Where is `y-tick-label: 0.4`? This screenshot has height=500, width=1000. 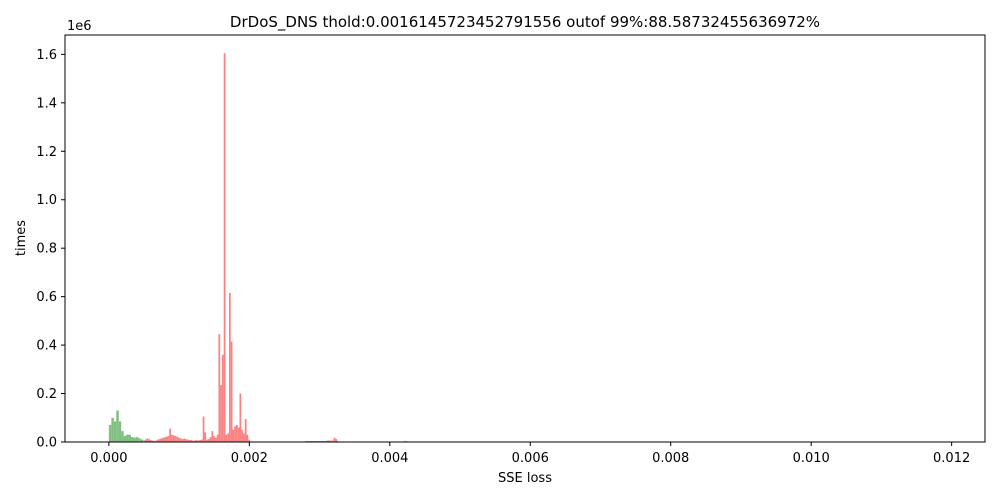
y-tick-label: 0.4 is located at coordinates (46, 346).